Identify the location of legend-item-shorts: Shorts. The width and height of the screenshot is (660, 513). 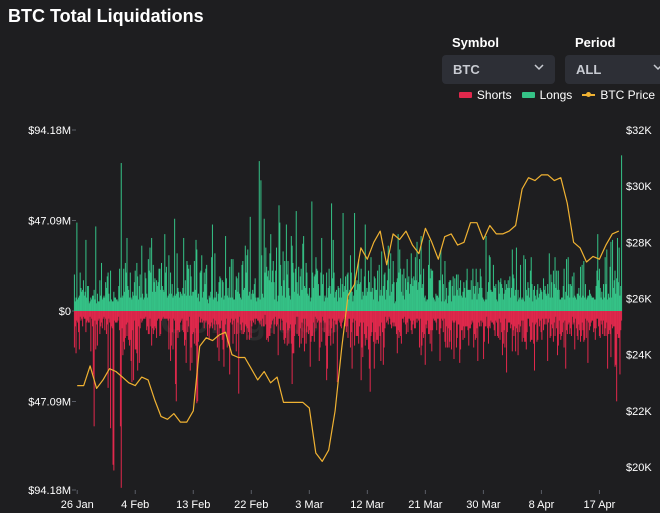
(485, 95).